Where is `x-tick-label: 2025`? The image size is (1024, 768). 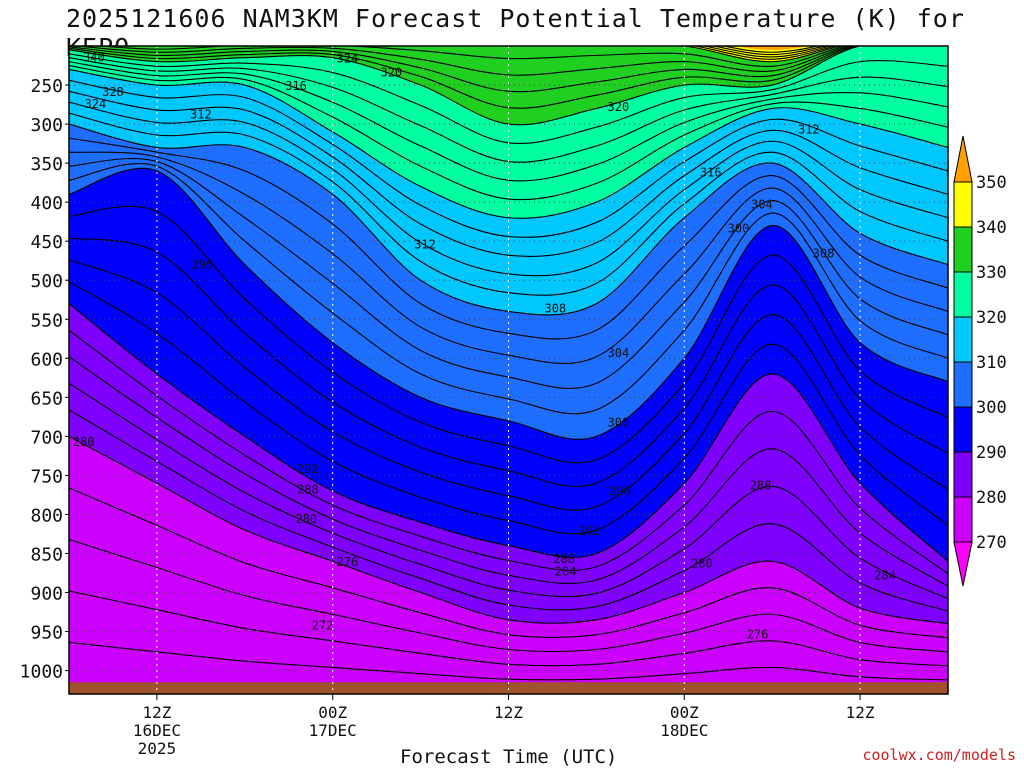
x-tick-label: 2025 is located at coordinates (157, 748).